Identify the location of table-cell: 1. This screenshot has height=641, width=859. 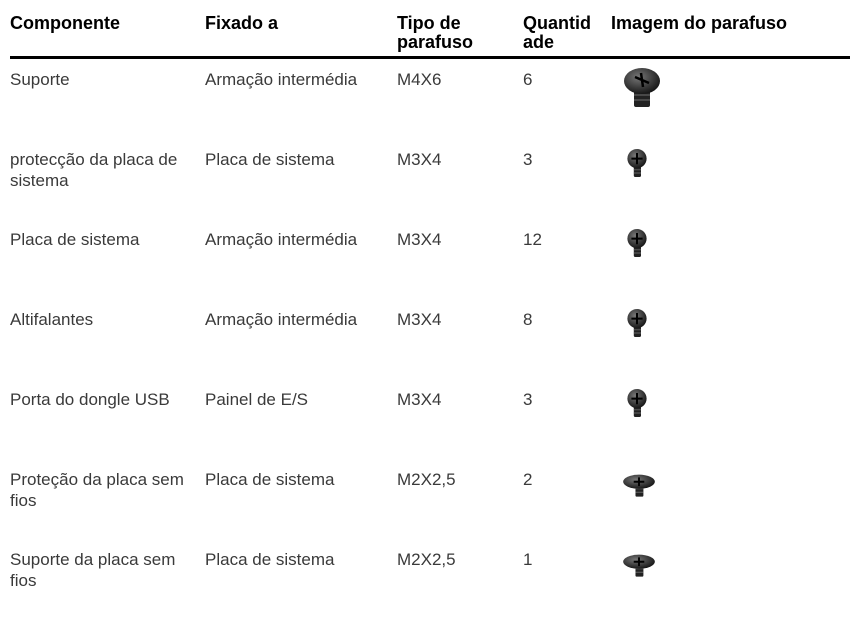
(528, 559).